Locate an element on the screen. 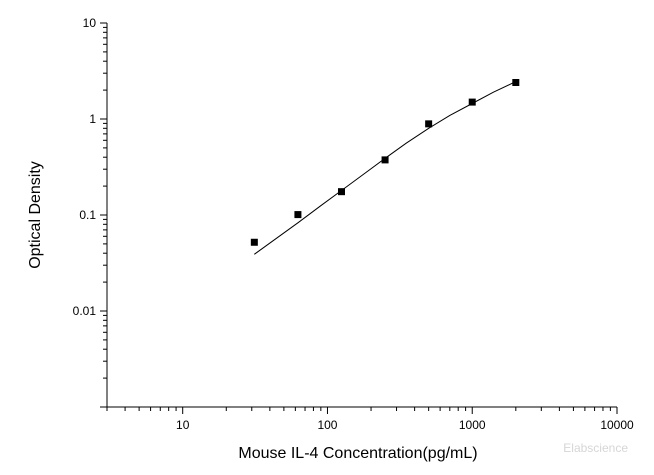 The image size is (654, 475). y-tick-label: 1 is located at coordinates (92, 119).